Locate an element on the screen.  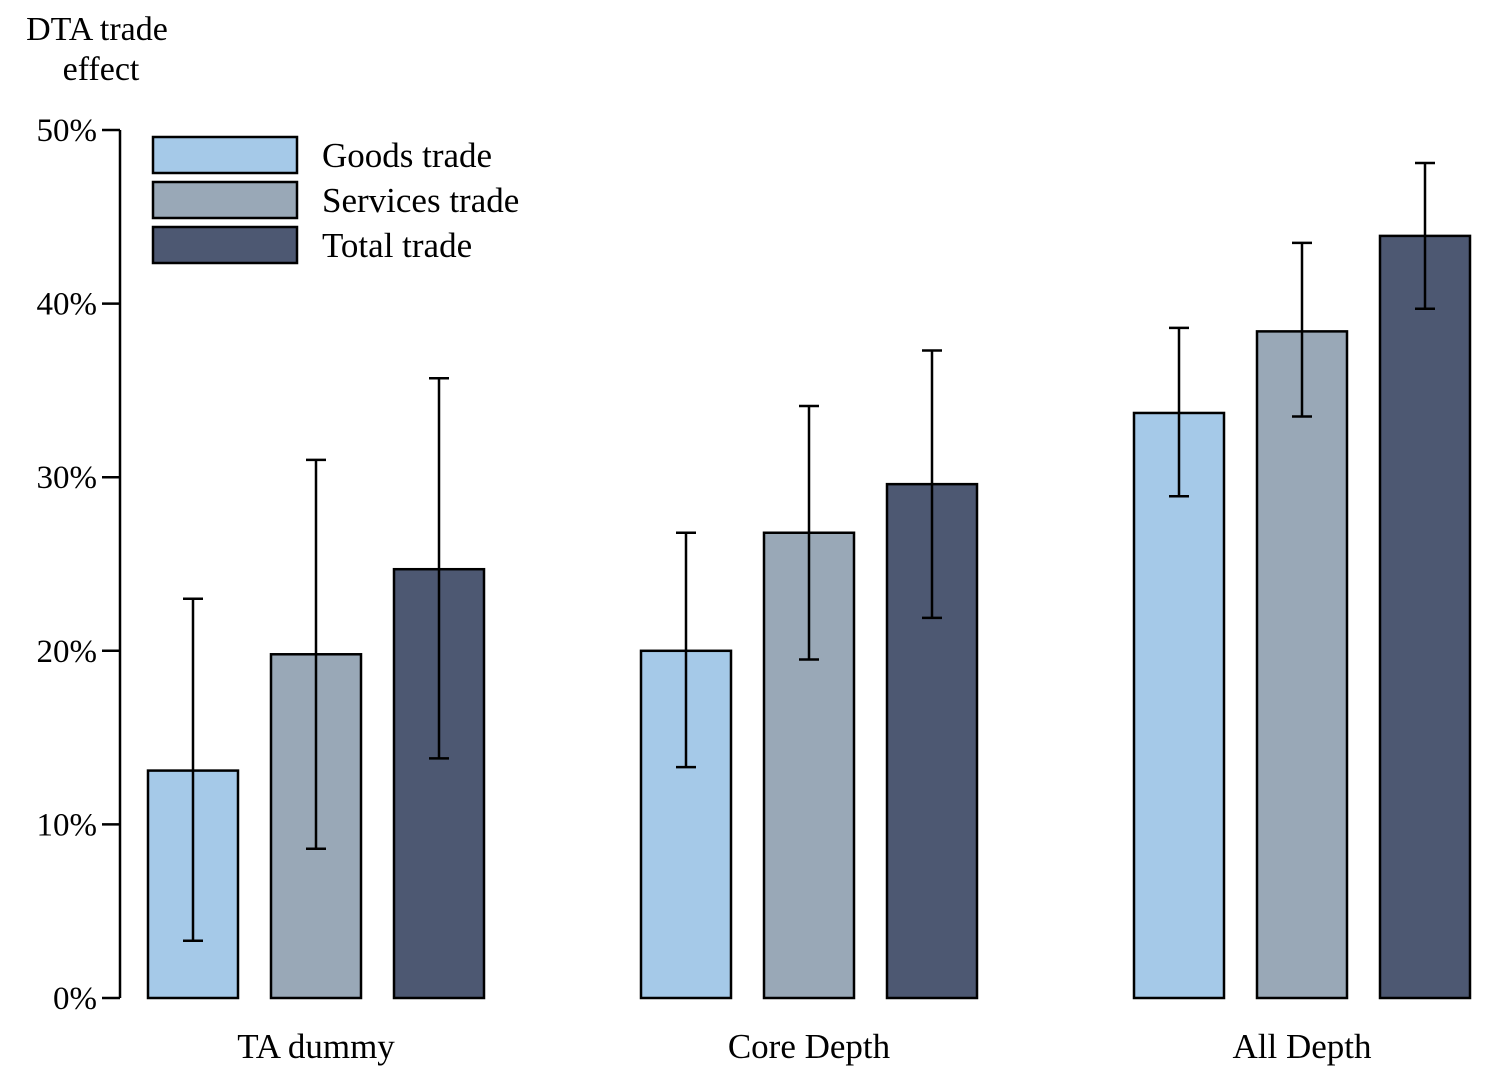
y-tick-label: 10% is located at coordinates (67, 825).